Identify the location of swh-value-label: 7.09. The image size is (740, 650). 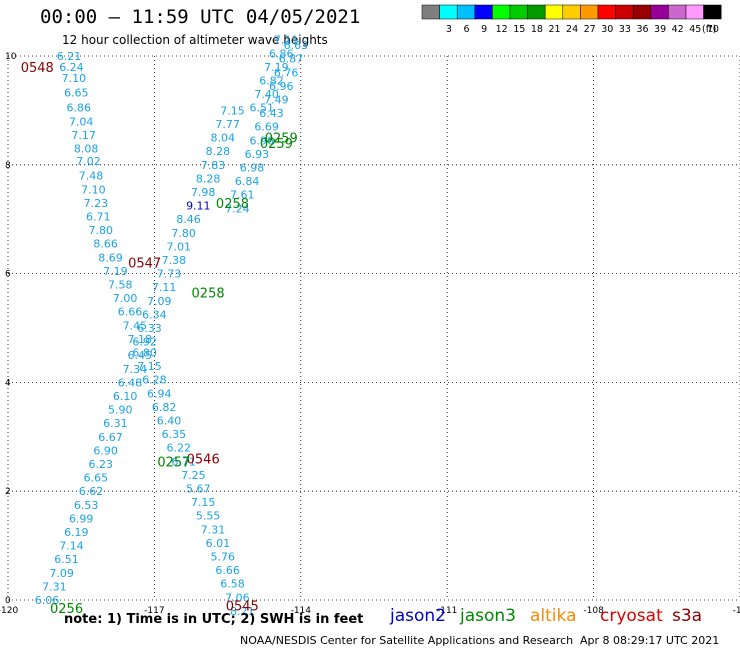
(61, 573).